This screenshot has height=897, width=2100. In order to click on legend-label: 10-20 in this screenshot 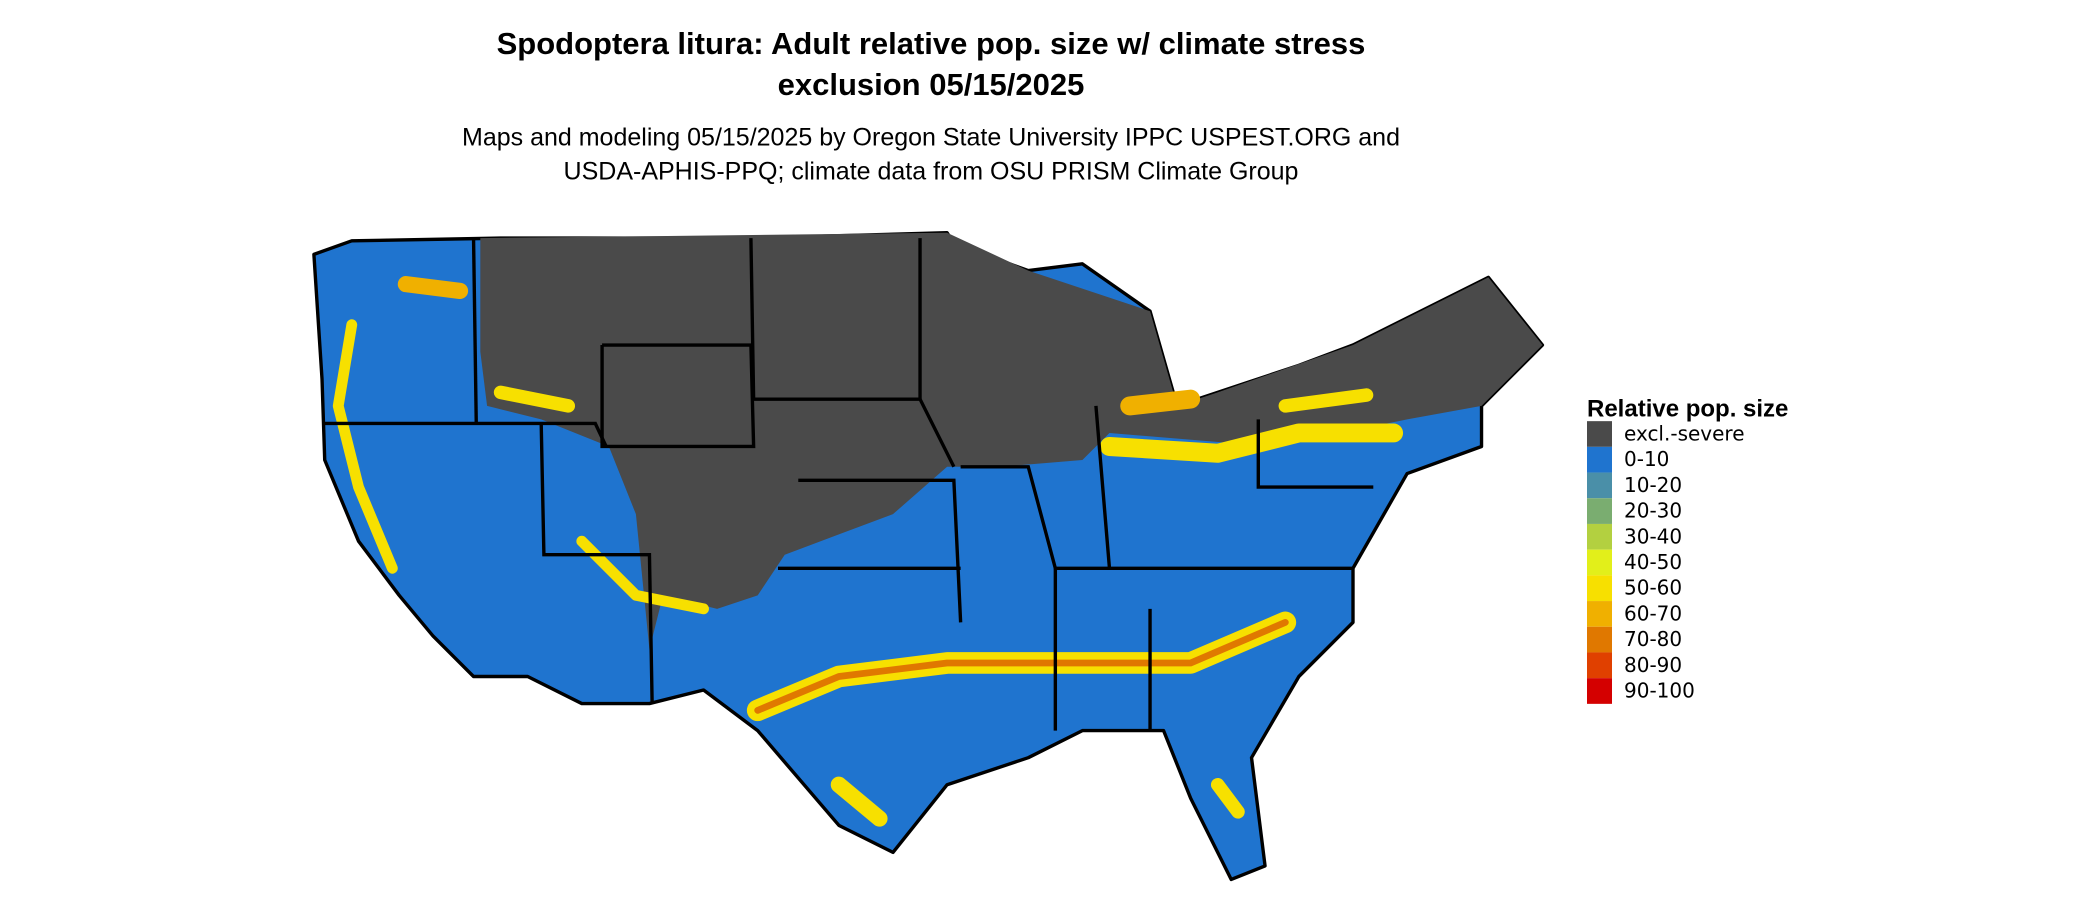, I will do `click(1653, 485)`.